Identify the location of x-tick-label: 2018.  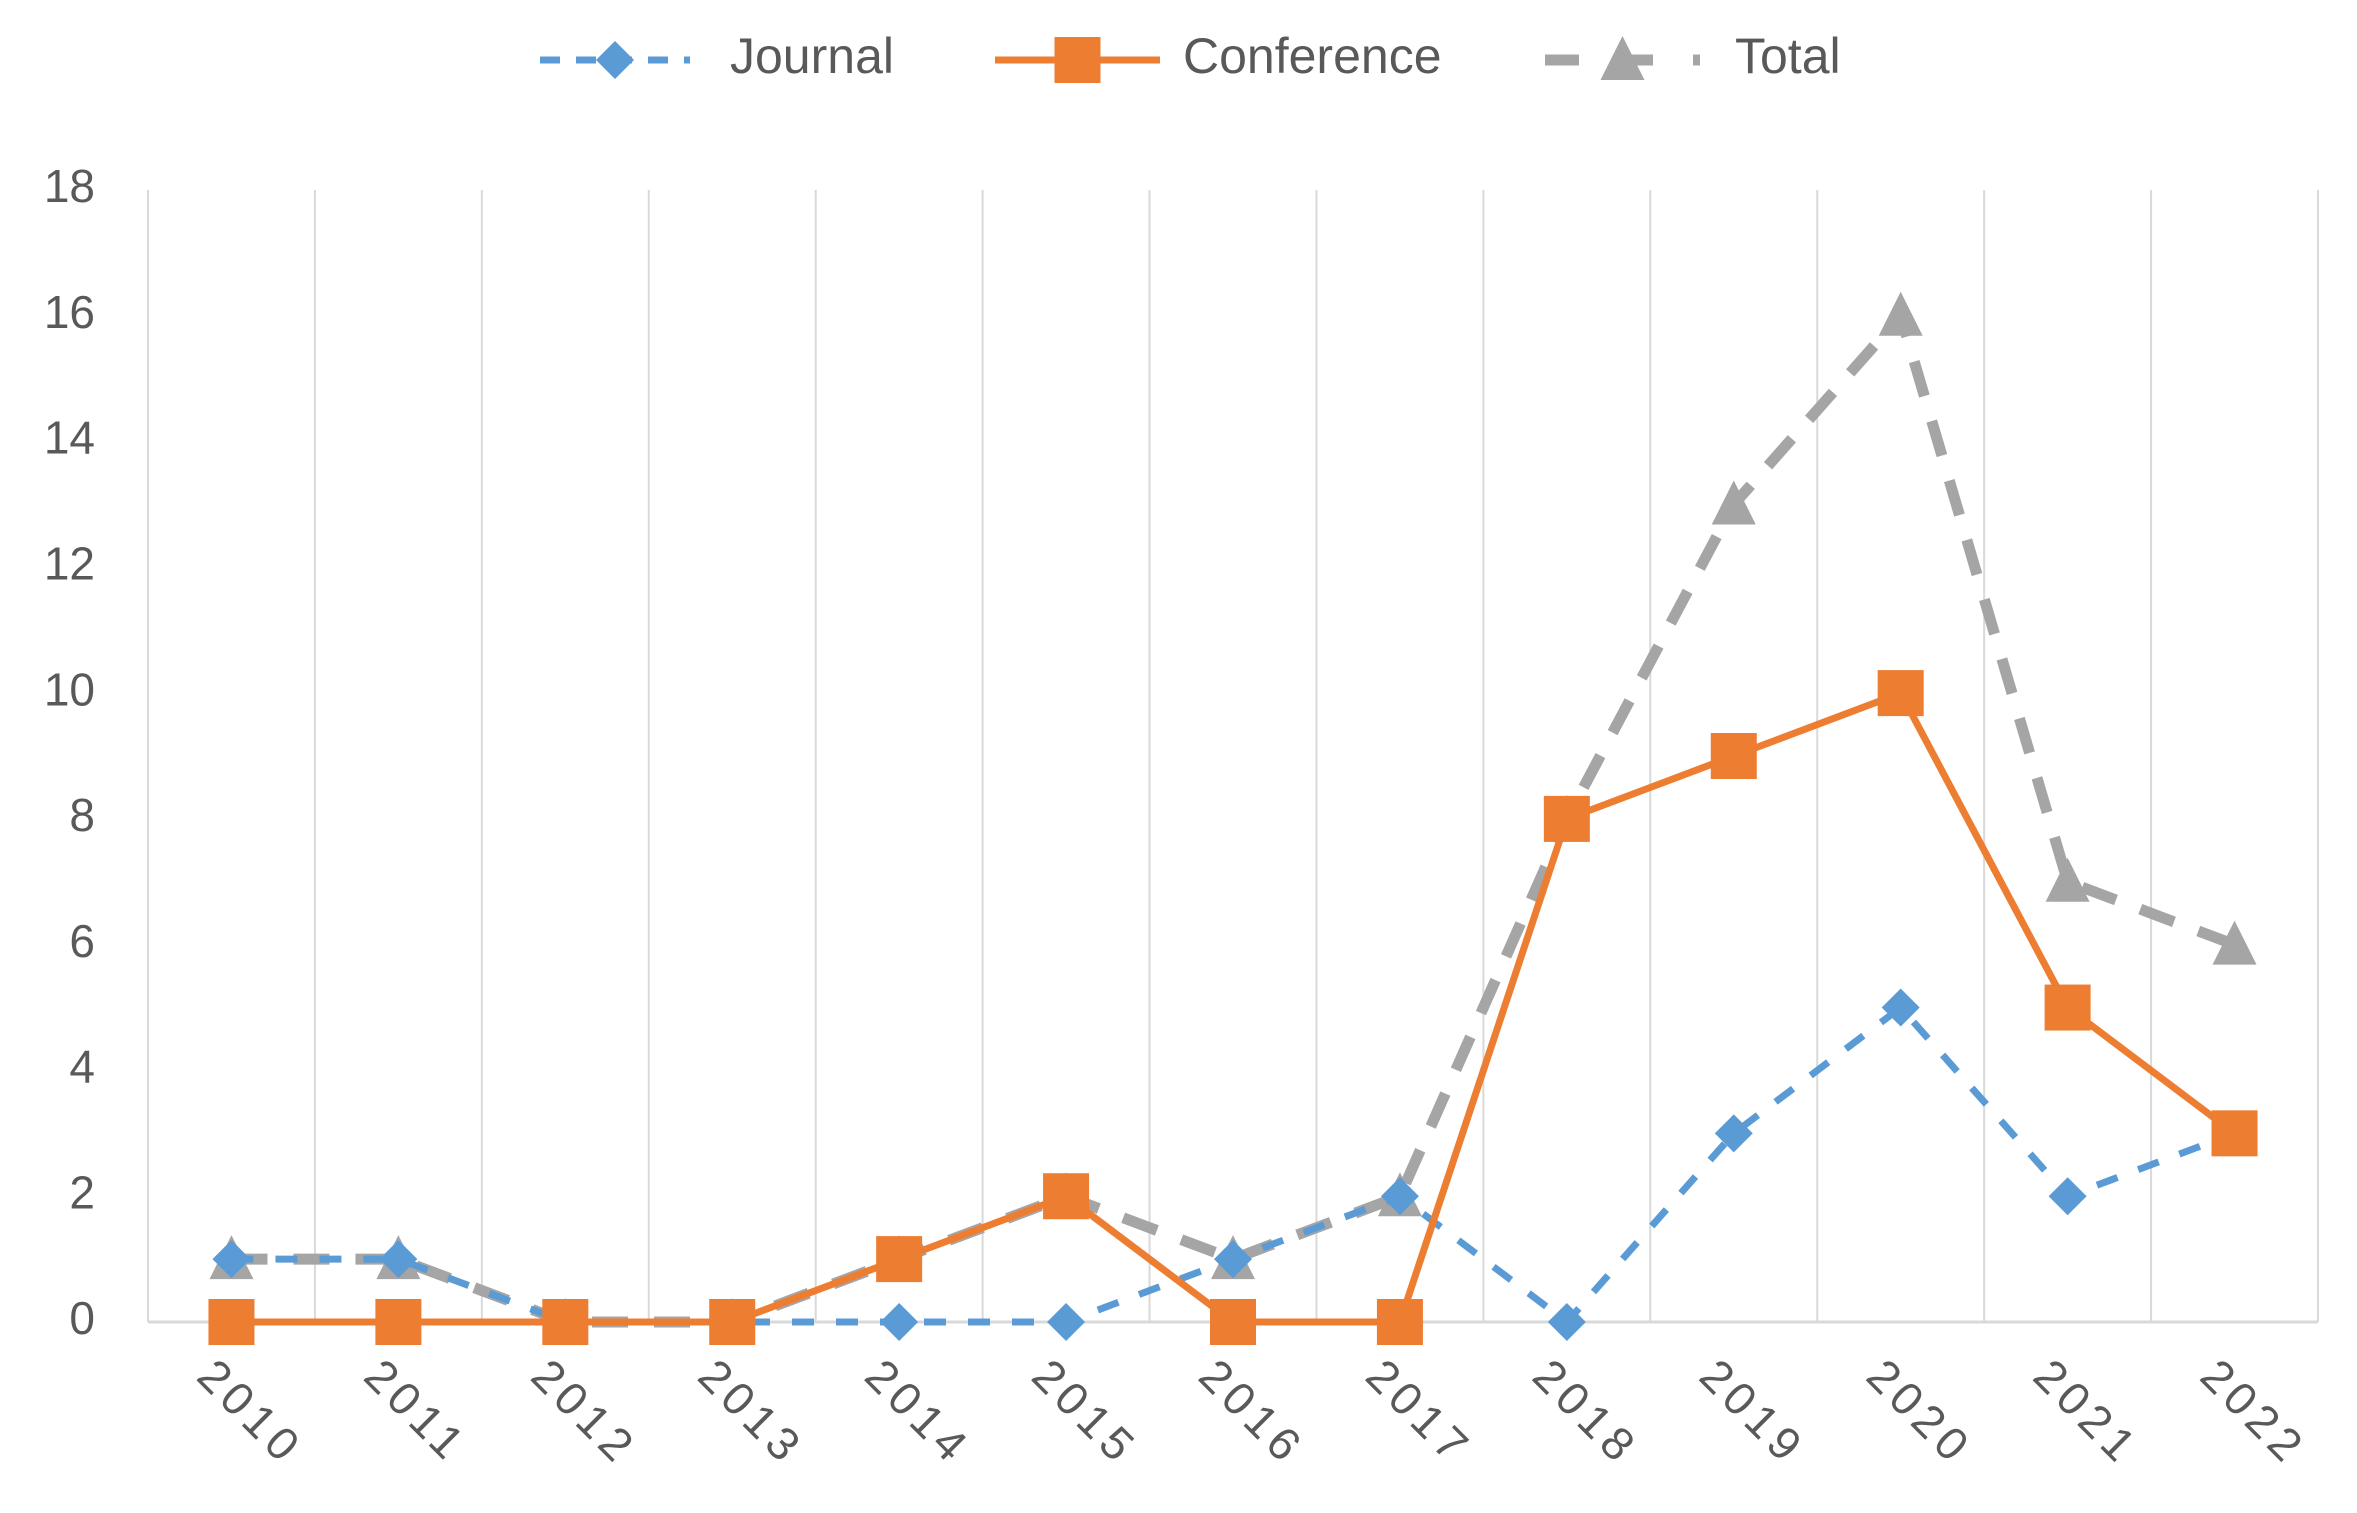
(1586, 1412).